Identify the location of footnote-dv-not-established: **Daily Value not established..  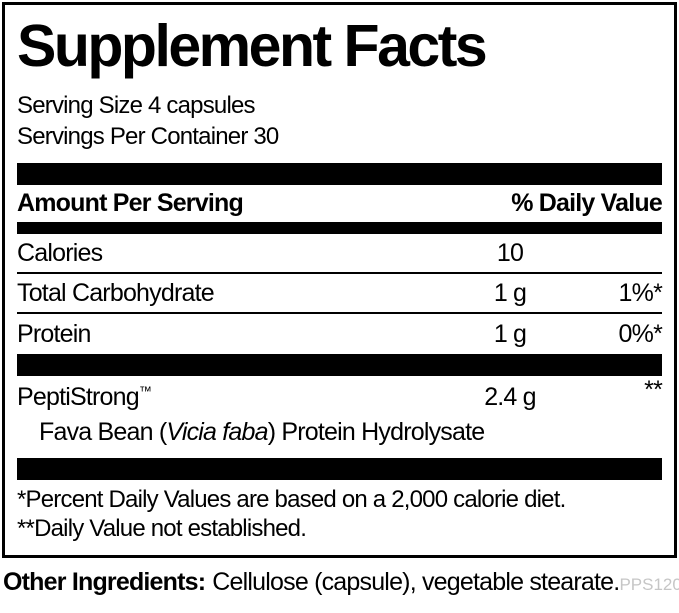
(162, 528).